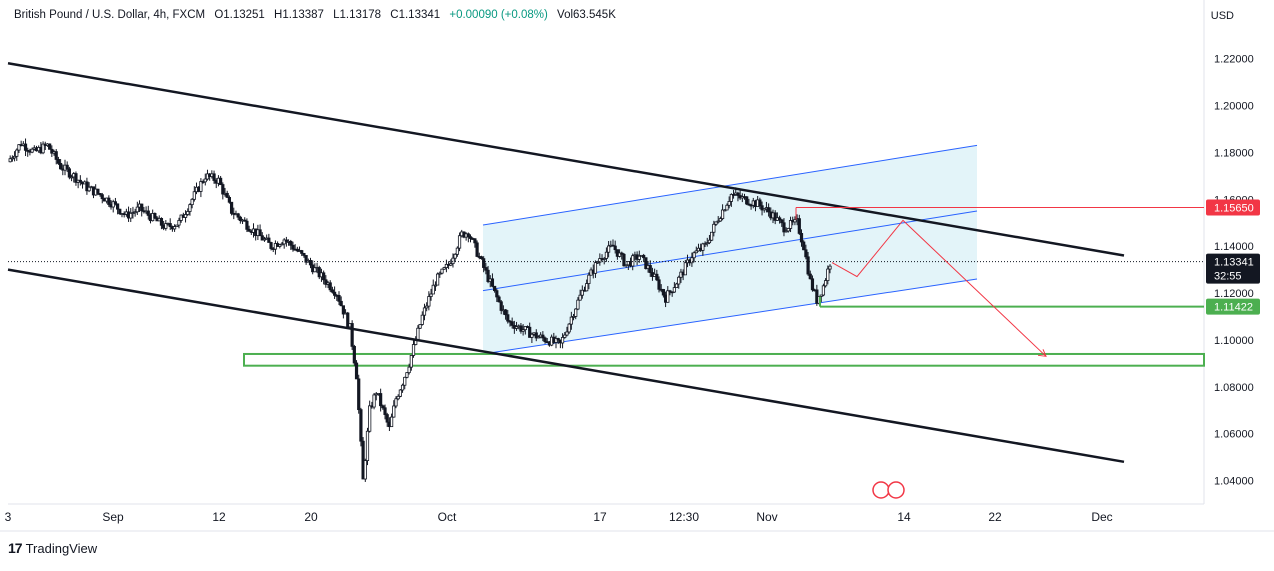 The height and width of the screenshot is (571, 1274). What do you see at coordinates (730, 316) in the screenshot?
I see `ascending-channel-lower-line` at bounding box center [730, 316].